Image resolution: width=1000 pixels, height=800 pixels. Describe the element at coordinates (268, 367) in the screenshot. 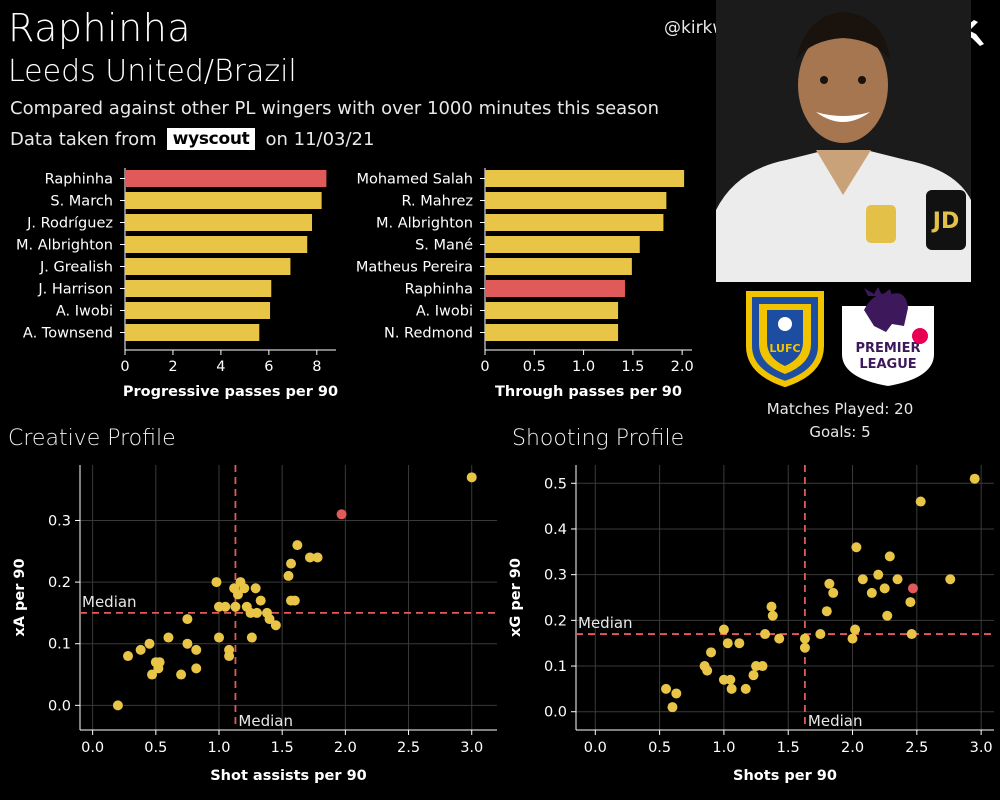

I see `x-tick-label: 6` at that location.